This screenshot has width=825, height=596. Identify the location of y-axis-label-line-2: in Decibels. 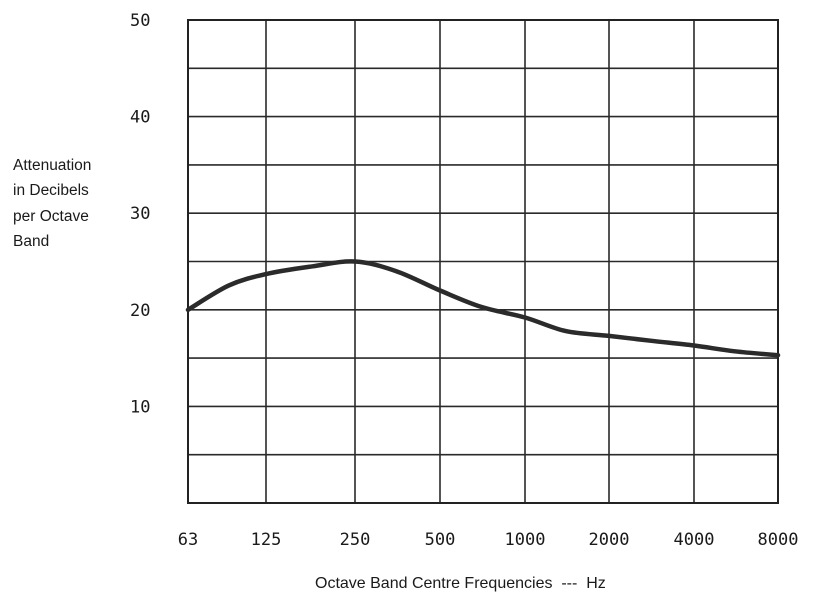
(51, 190).